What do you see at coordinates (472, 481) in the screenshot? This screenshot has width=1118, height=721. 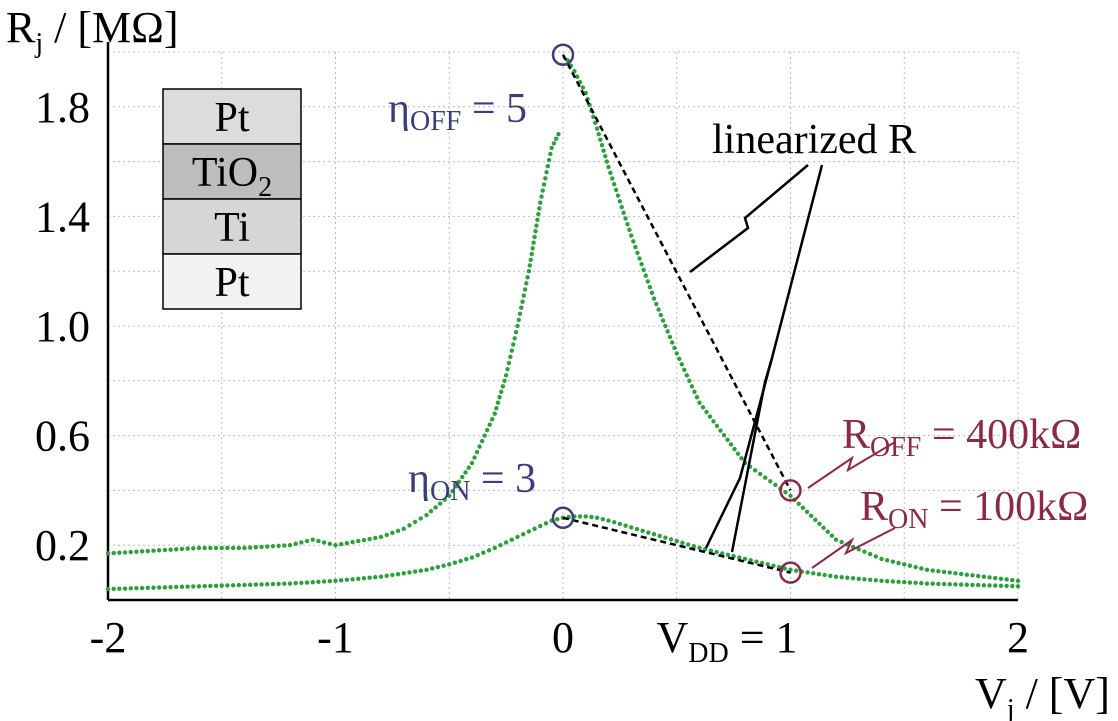 I see `eta-on-label: ηON = 3` at bounding box center [472, 481].